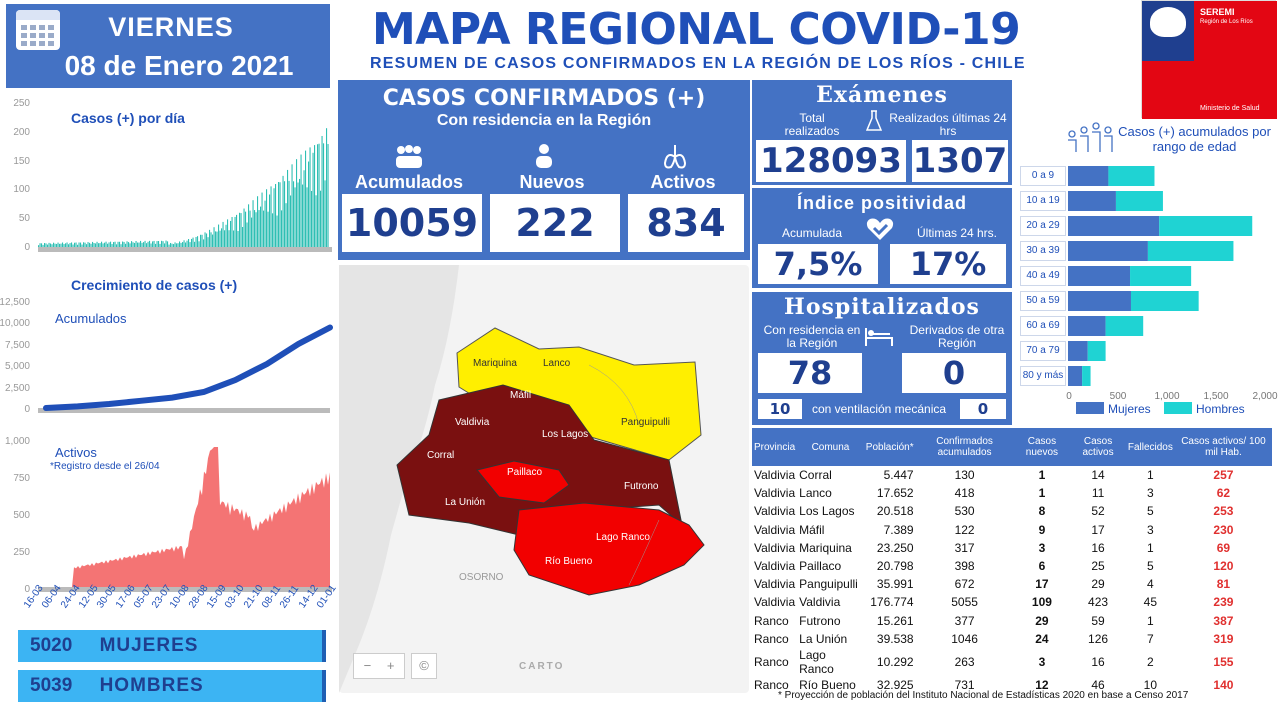 This screenshot has height=705, width=1280. Describe the element at coordinates (1098, 638) in the screenshot. I see `table-cell: 126` at that location.